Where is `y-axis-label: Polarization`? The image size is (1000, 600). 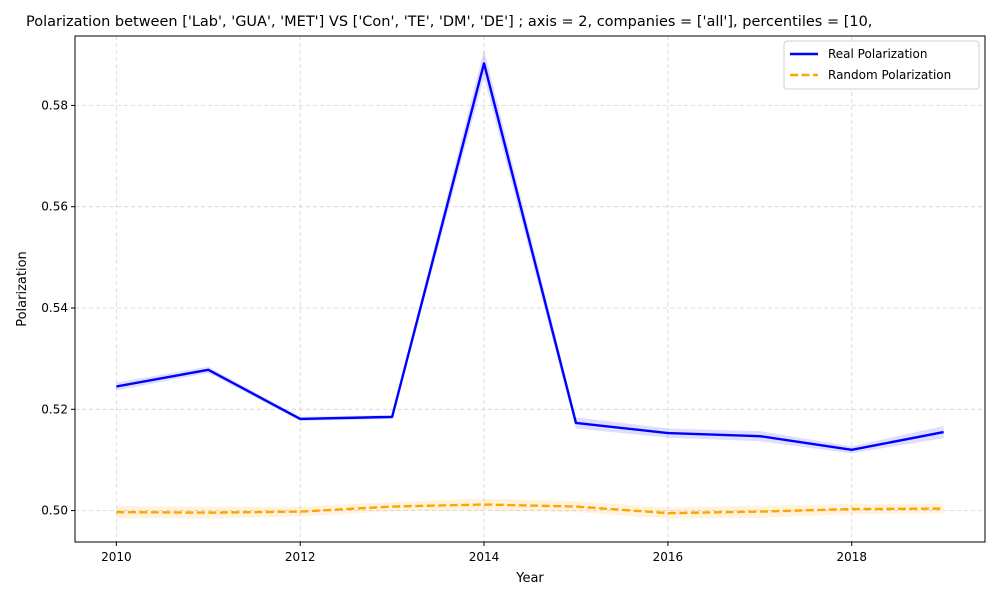 y-axis-label: Polarization is located at coordinates (22, 289).